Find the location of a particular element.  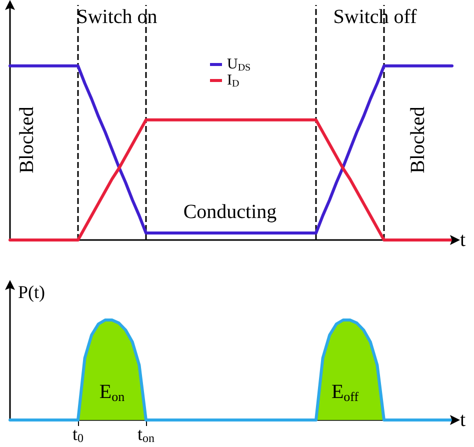

y-axis-title: P(t) is located at coordinates (32, 292).